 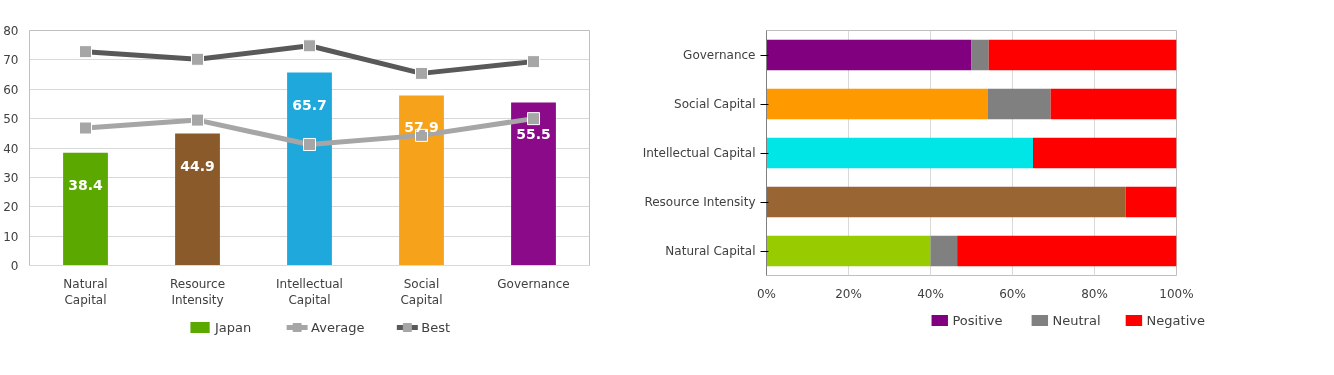 What do you see at coordinates (421, 292) in the screenshot?
I see `x-tick-label: Social Capital` at bounding box center [421, 292].